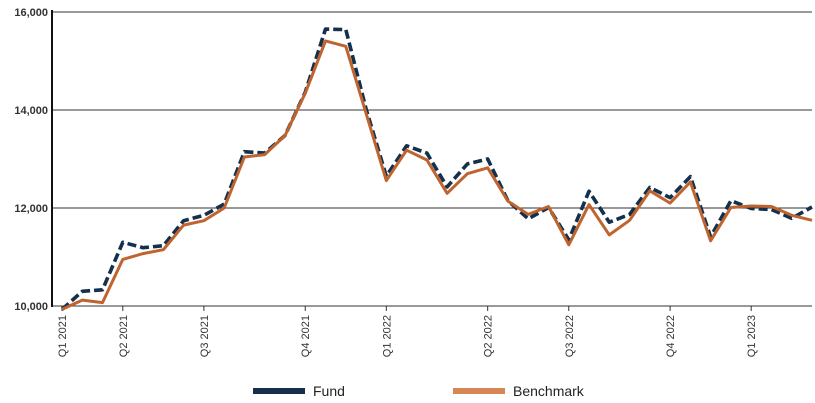  Describe the element at coordinates (279, 391) in the screenshot. I see `legend-swatch-fund` at that location.